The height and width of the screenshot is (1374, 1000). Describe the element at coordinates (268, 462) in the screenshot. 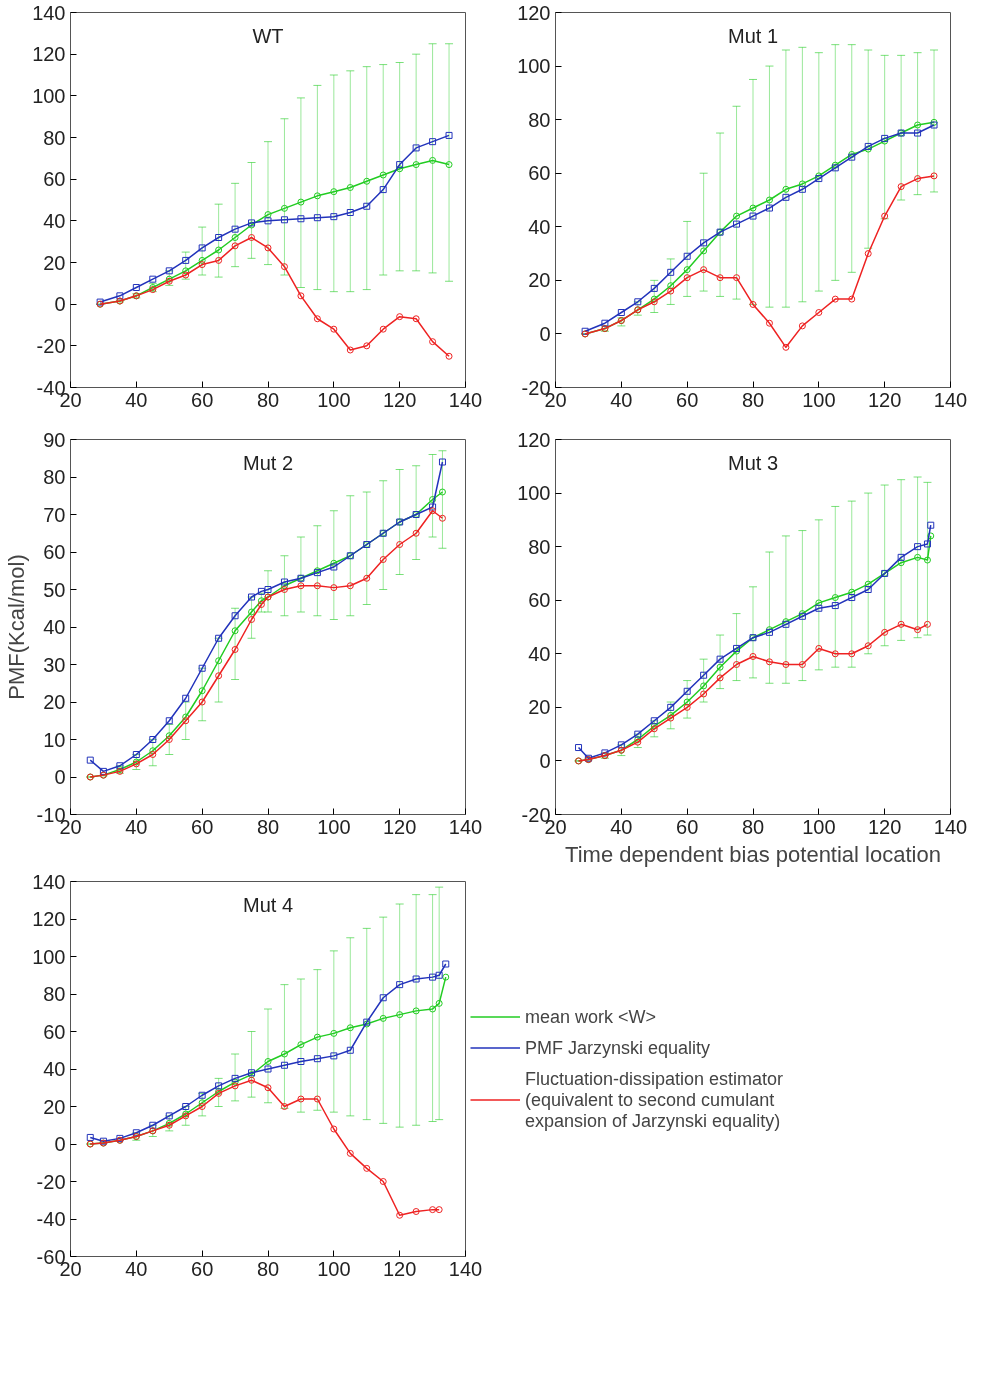

I see `text: Mut 2` at that location.